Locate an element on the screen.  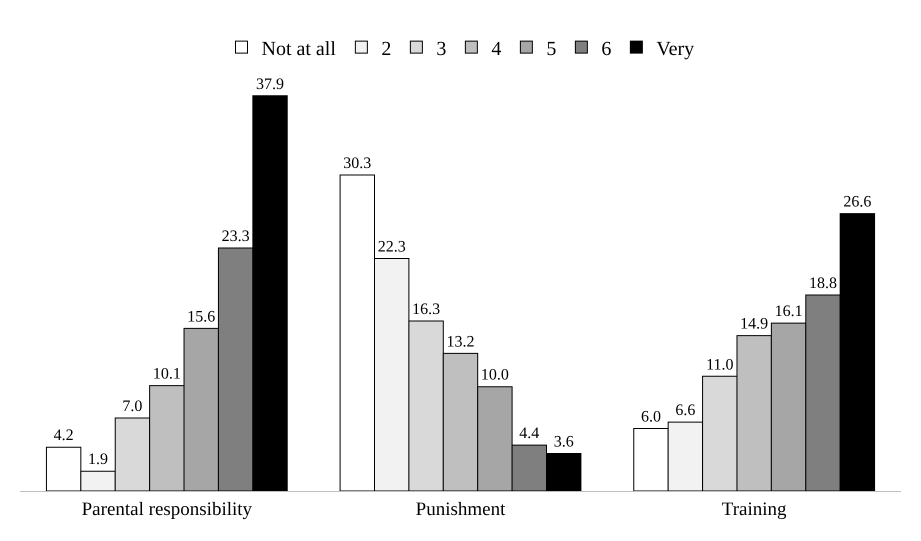
data-label: 23.3 is located at coordinates (236, 237).